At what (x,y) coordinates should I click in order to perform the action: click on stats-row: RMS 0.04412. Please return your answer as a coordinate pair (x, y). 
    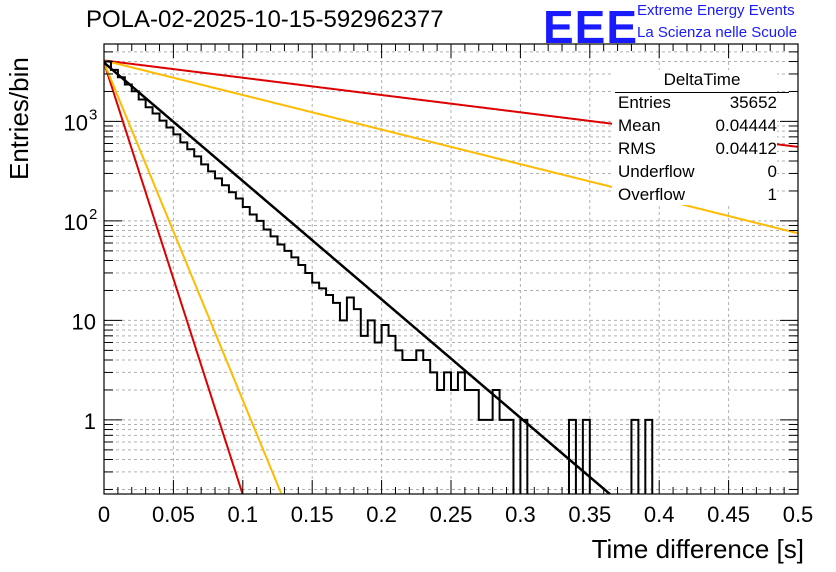
    Looking at the image, I should click on (694, 150).